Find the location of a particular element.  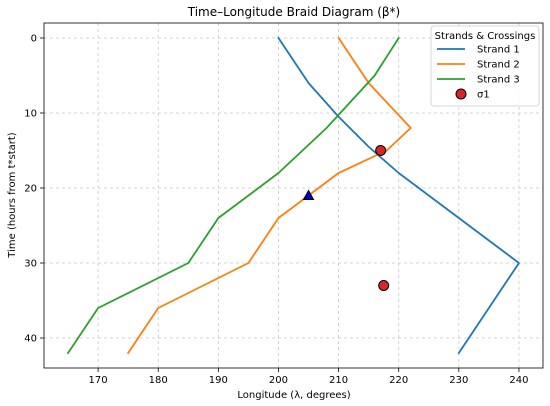

chart-title: Time–Longitude Braid Diagram (β*) is located at coordinates (294, 12).